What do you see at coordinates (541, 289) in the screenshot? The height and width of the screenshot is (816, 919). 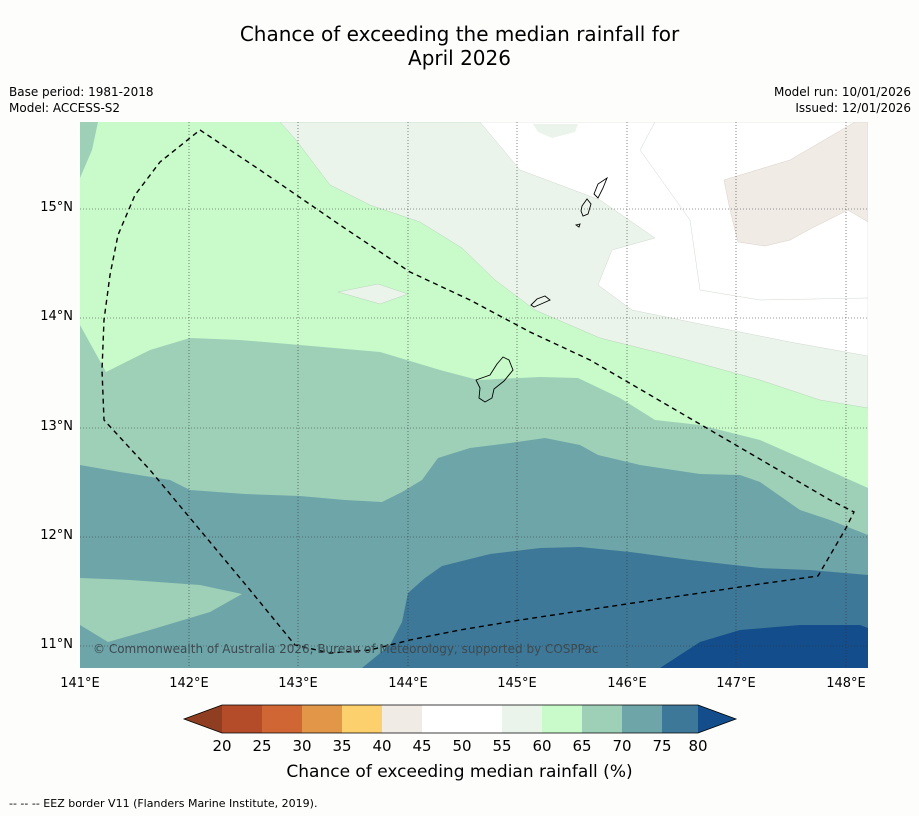 I see `island-outlines` at bounding box center [541, 289].